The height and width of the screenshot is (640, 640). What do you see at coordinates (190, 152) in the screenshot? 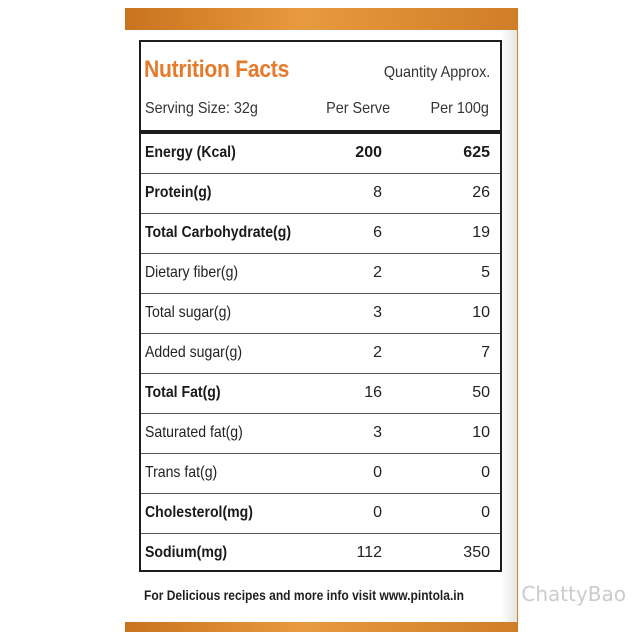
I see `nutrient-name: Energy (Kcal)` at bounding box center [190, 152].